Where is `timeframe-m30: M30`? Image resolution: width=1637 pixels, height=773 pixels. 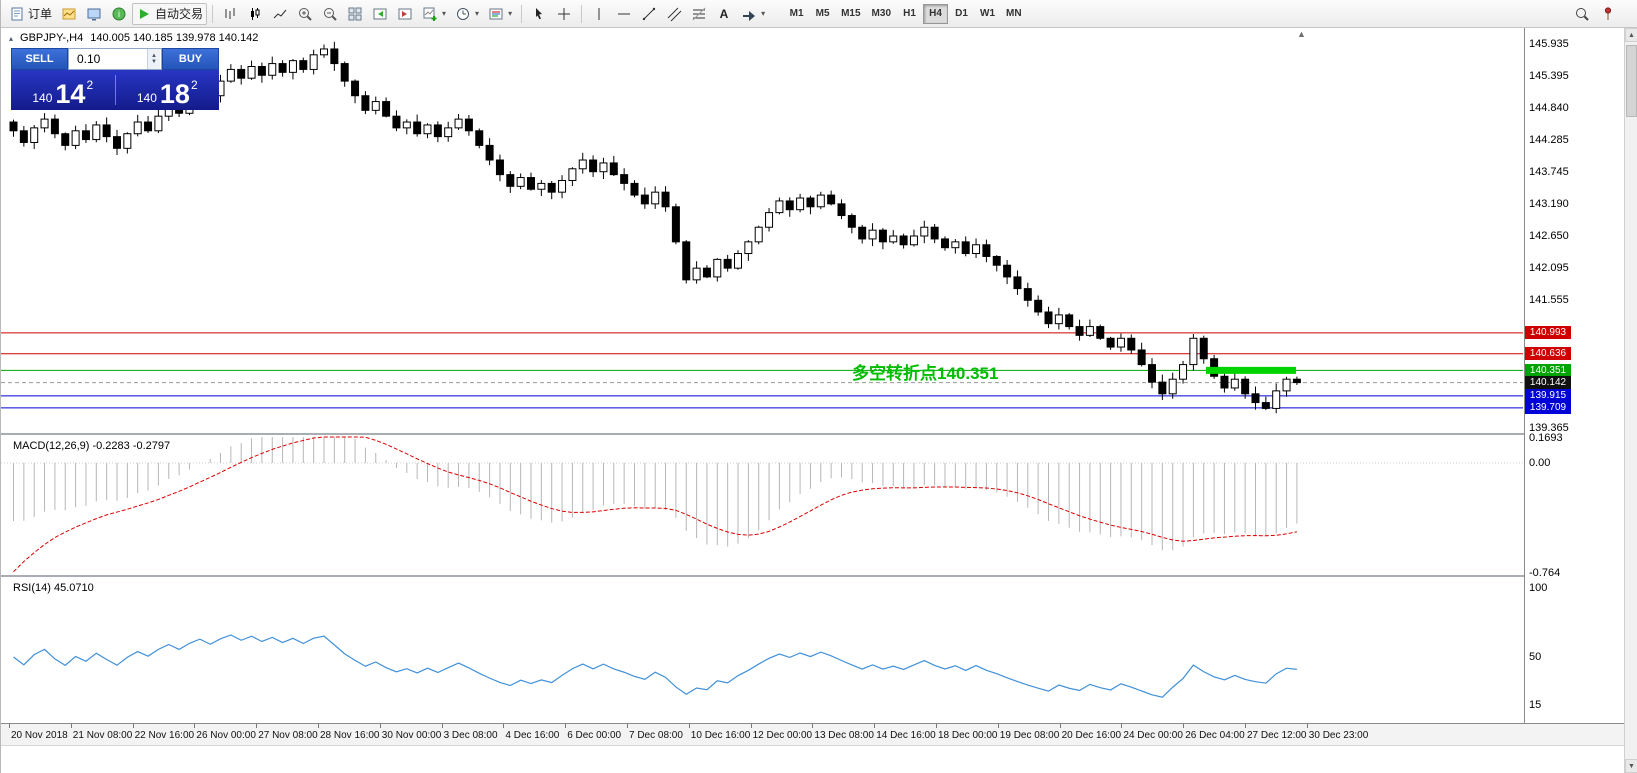 timeframe-m30: M30 is located at coordinates (881, 14).